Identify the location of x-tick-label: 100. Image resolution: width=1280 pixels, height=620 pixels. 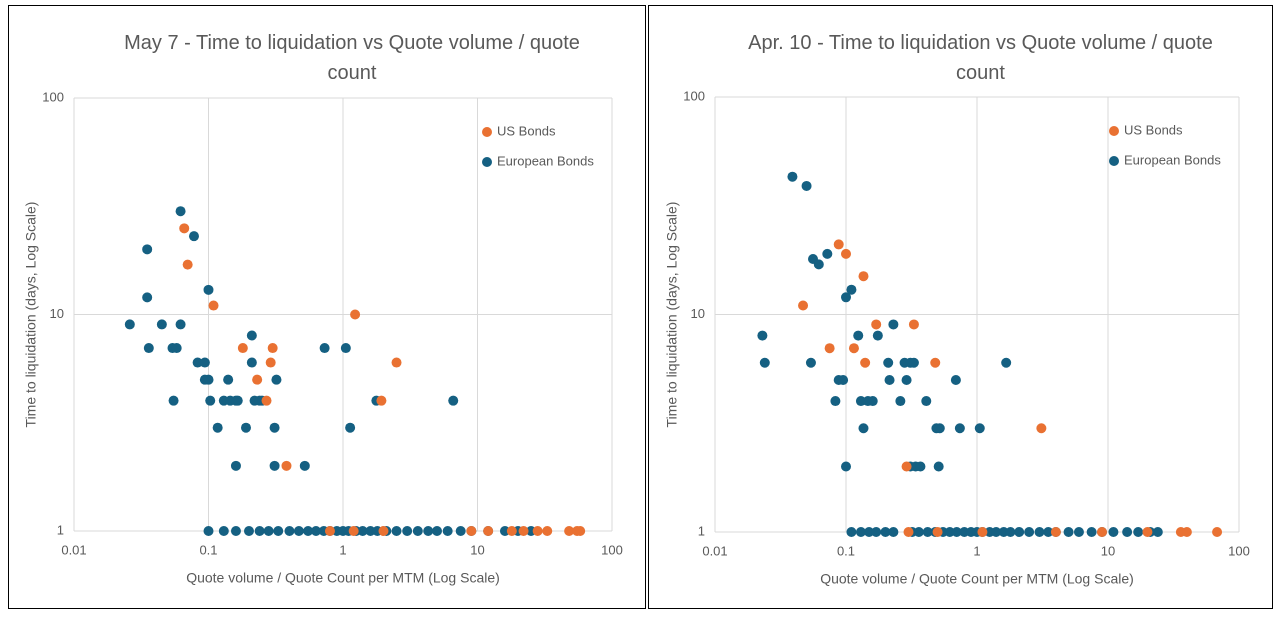
(612, 549).